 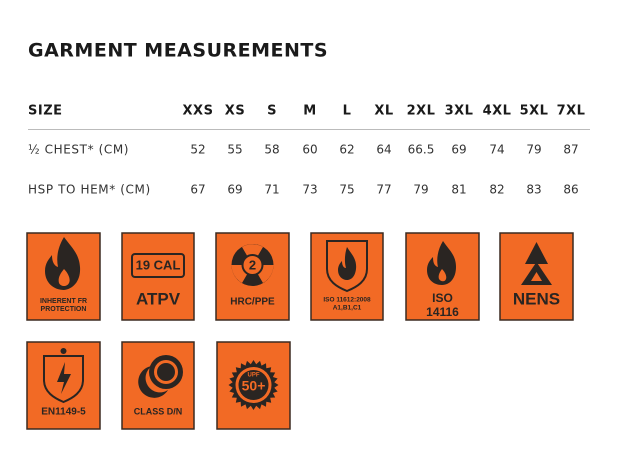 I want to click on badge-label: 19 CAL, so click(x=158, y=264).